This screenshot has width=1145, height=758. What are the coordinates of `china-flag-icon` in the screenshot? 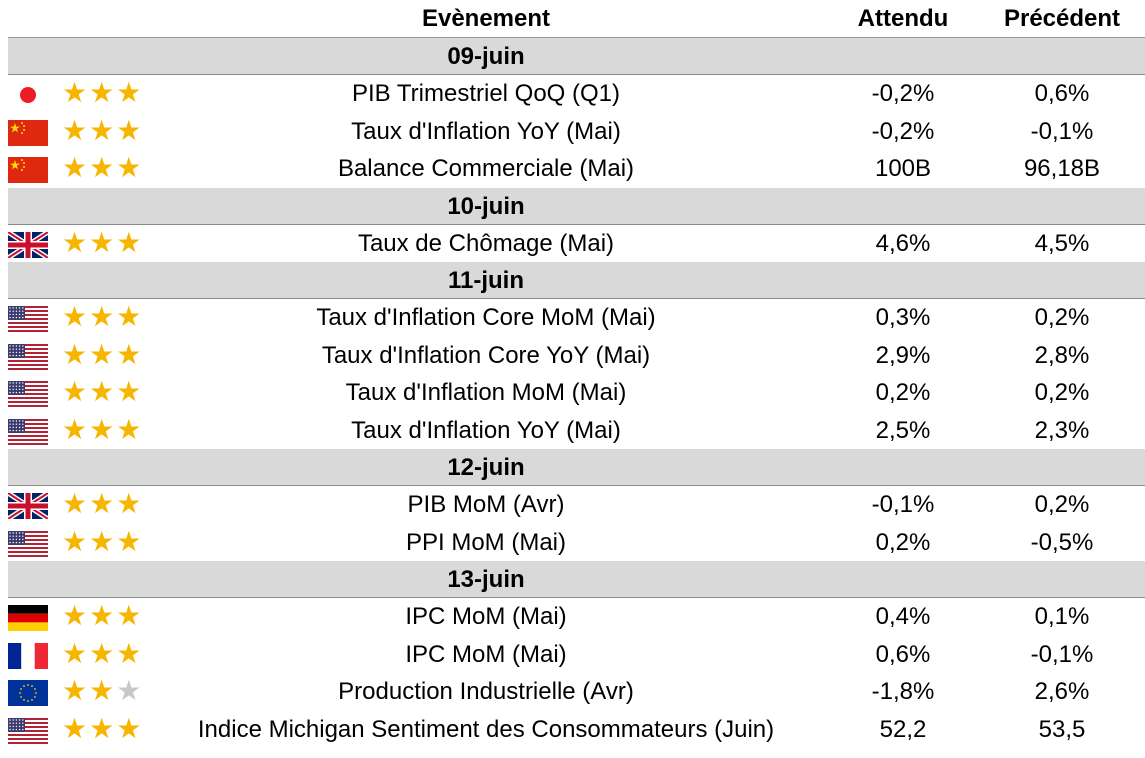 It's located at (28, 170).